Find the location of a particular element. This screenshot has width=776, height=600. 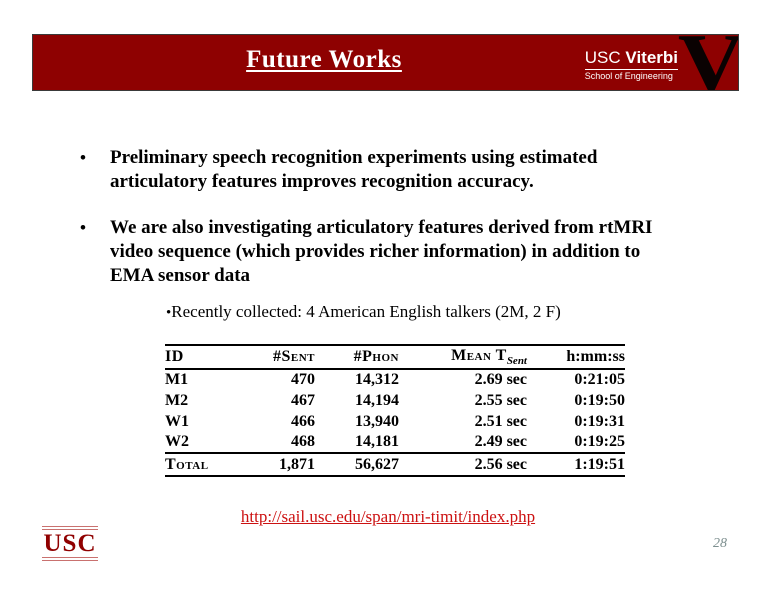

usc-wordmark-logo: USC is located at coordinates (70, 543).